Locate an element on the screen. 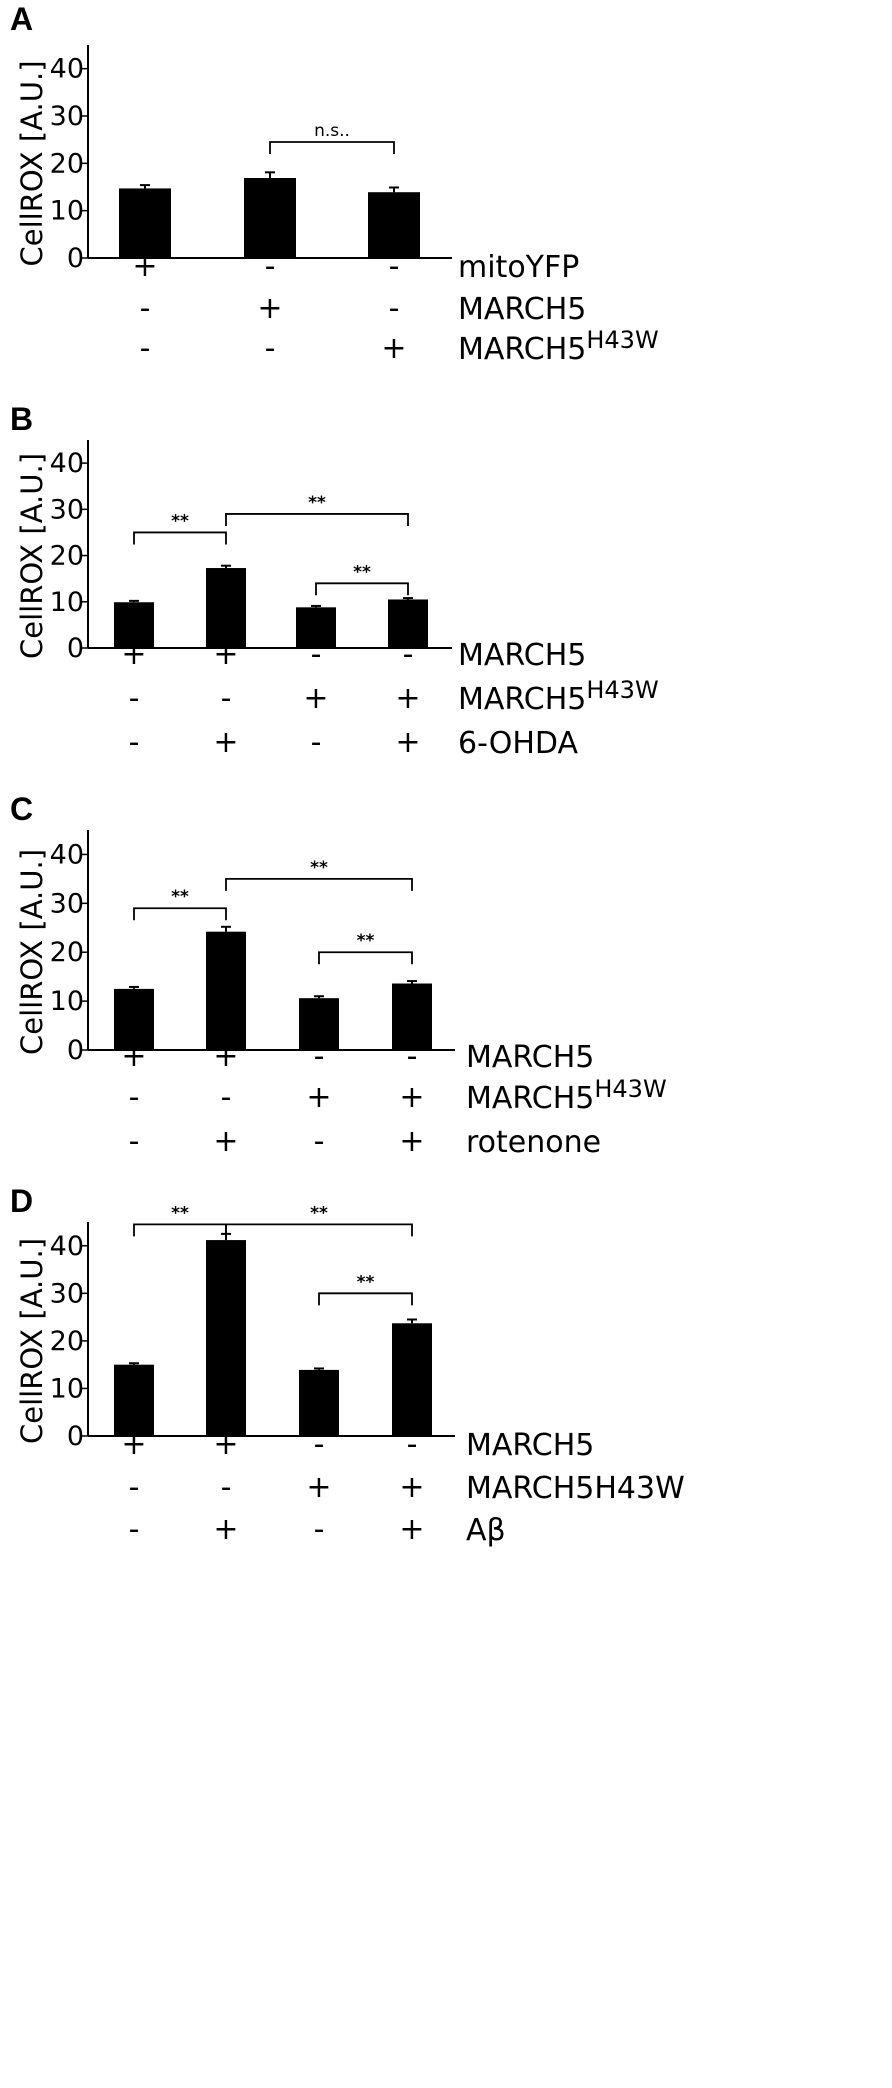 The width and height of the screenshot is (892, 2088). panel-letter: A is located at coordinates (21, 19).